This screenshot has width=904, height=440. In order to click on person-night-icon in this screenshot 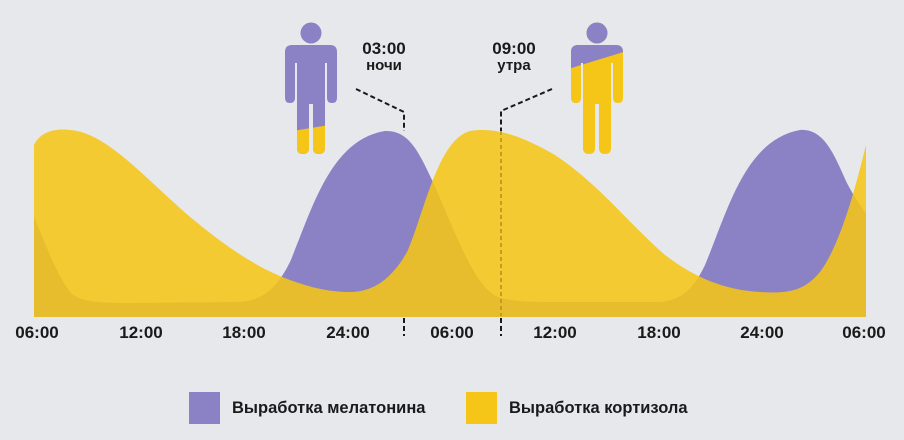, I will do `click(311, 88)`.